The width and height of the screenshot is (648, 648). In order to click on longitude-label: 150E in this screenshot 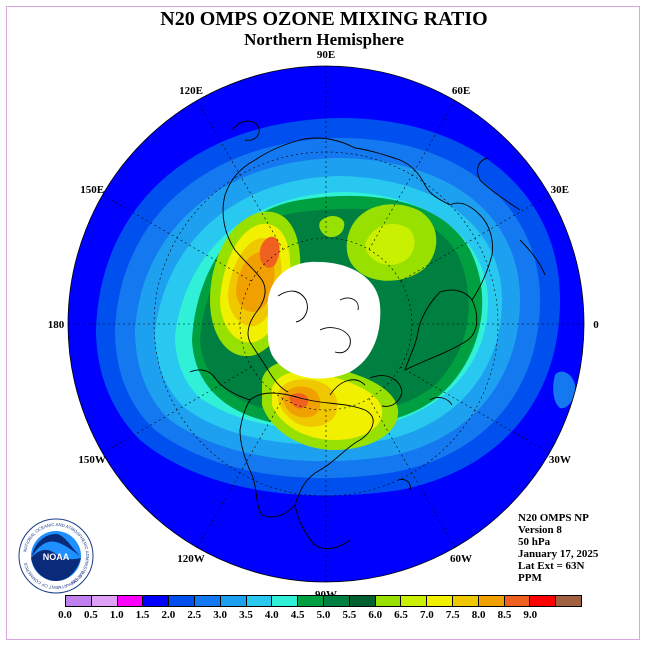, I will do `click(92, 190)`.